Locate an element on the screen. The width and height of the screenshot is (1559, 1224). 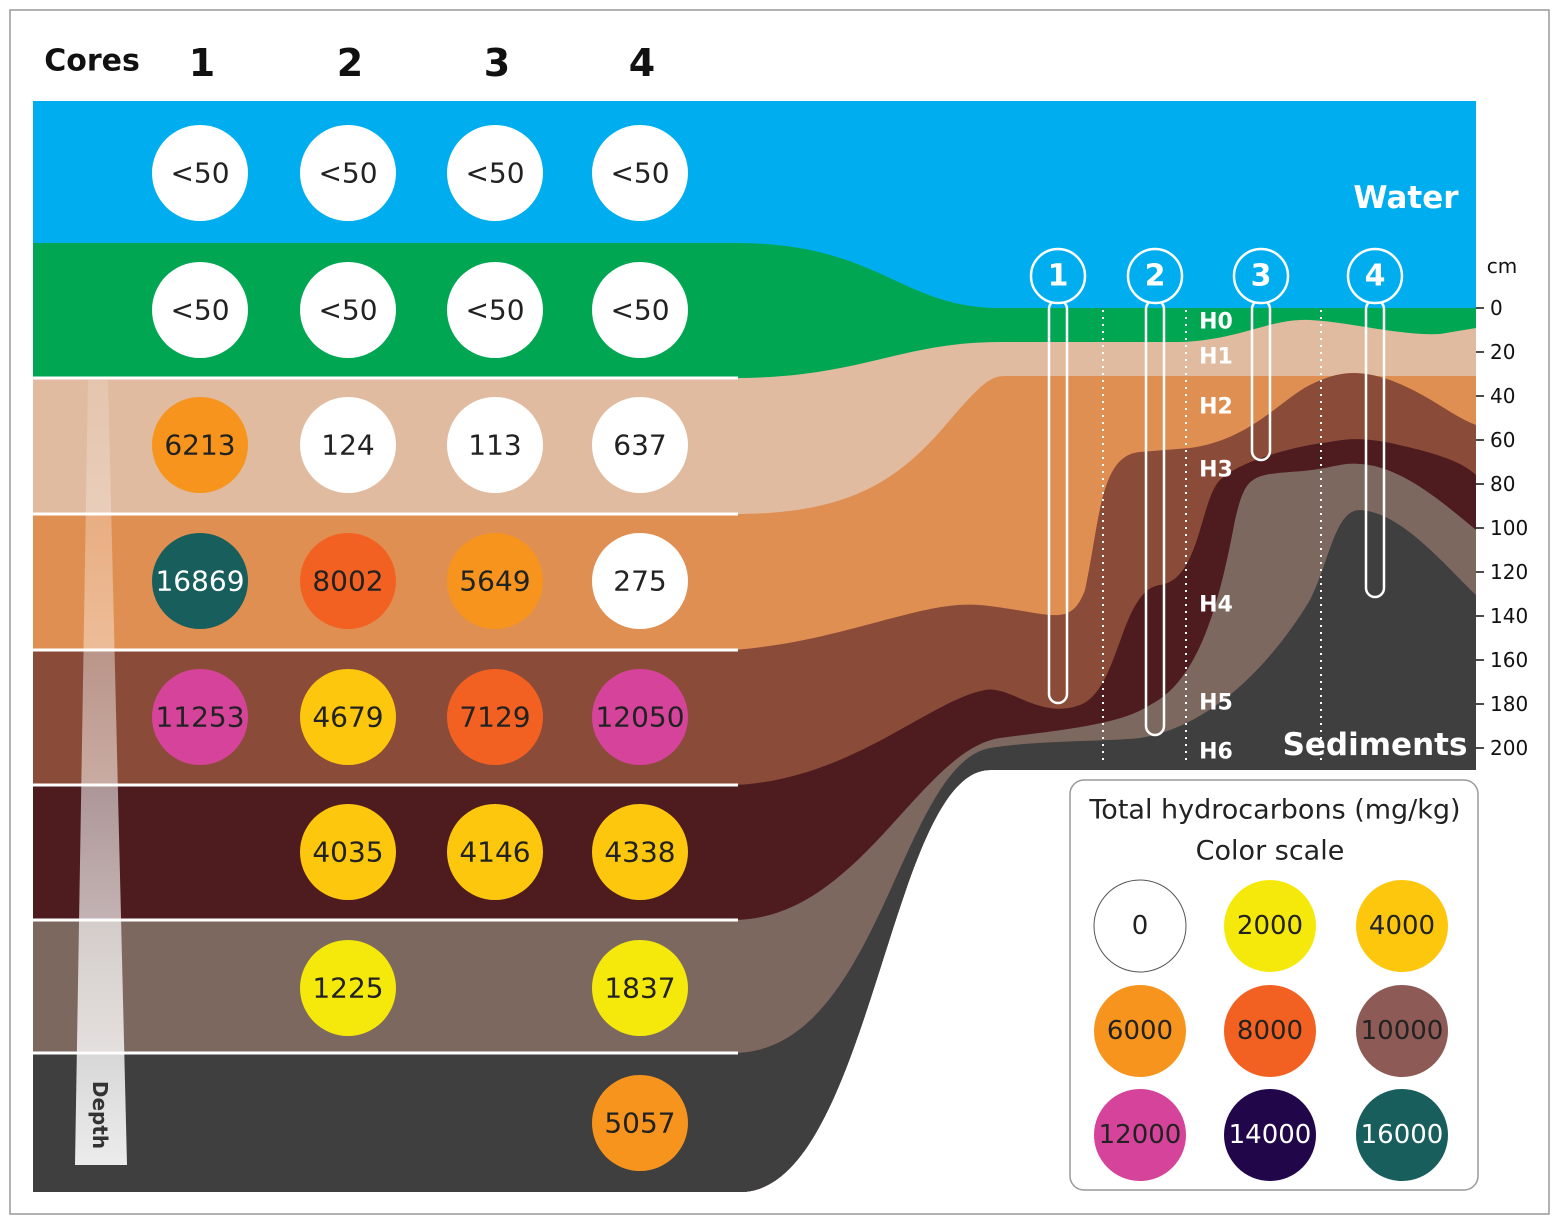
axis-tick-label: 0 is located at coordinates (1496, 308).